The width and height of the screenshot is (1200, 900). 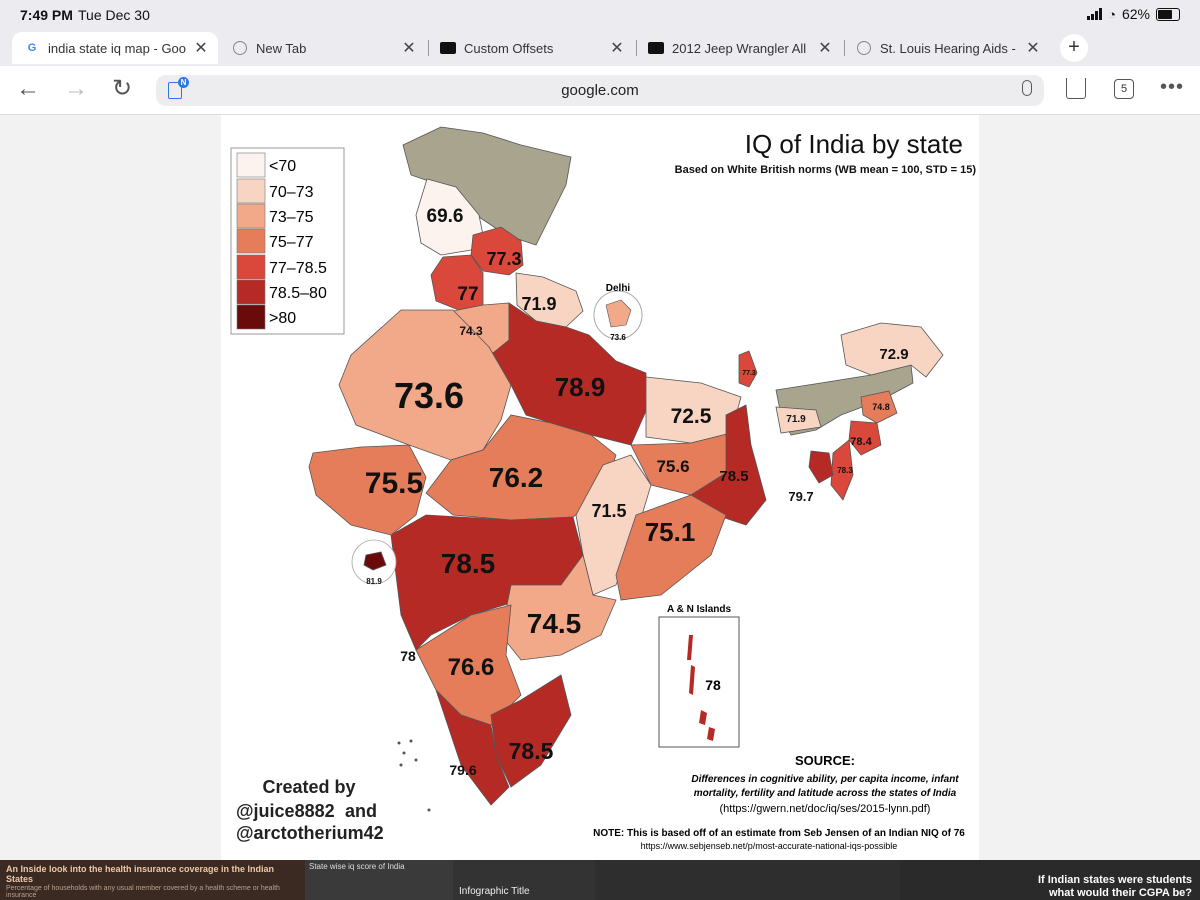 What do you see at coordinates (670, 532) in the screenshot?
I see `value-odisha: 75.1` at bounding box center [670, 532].